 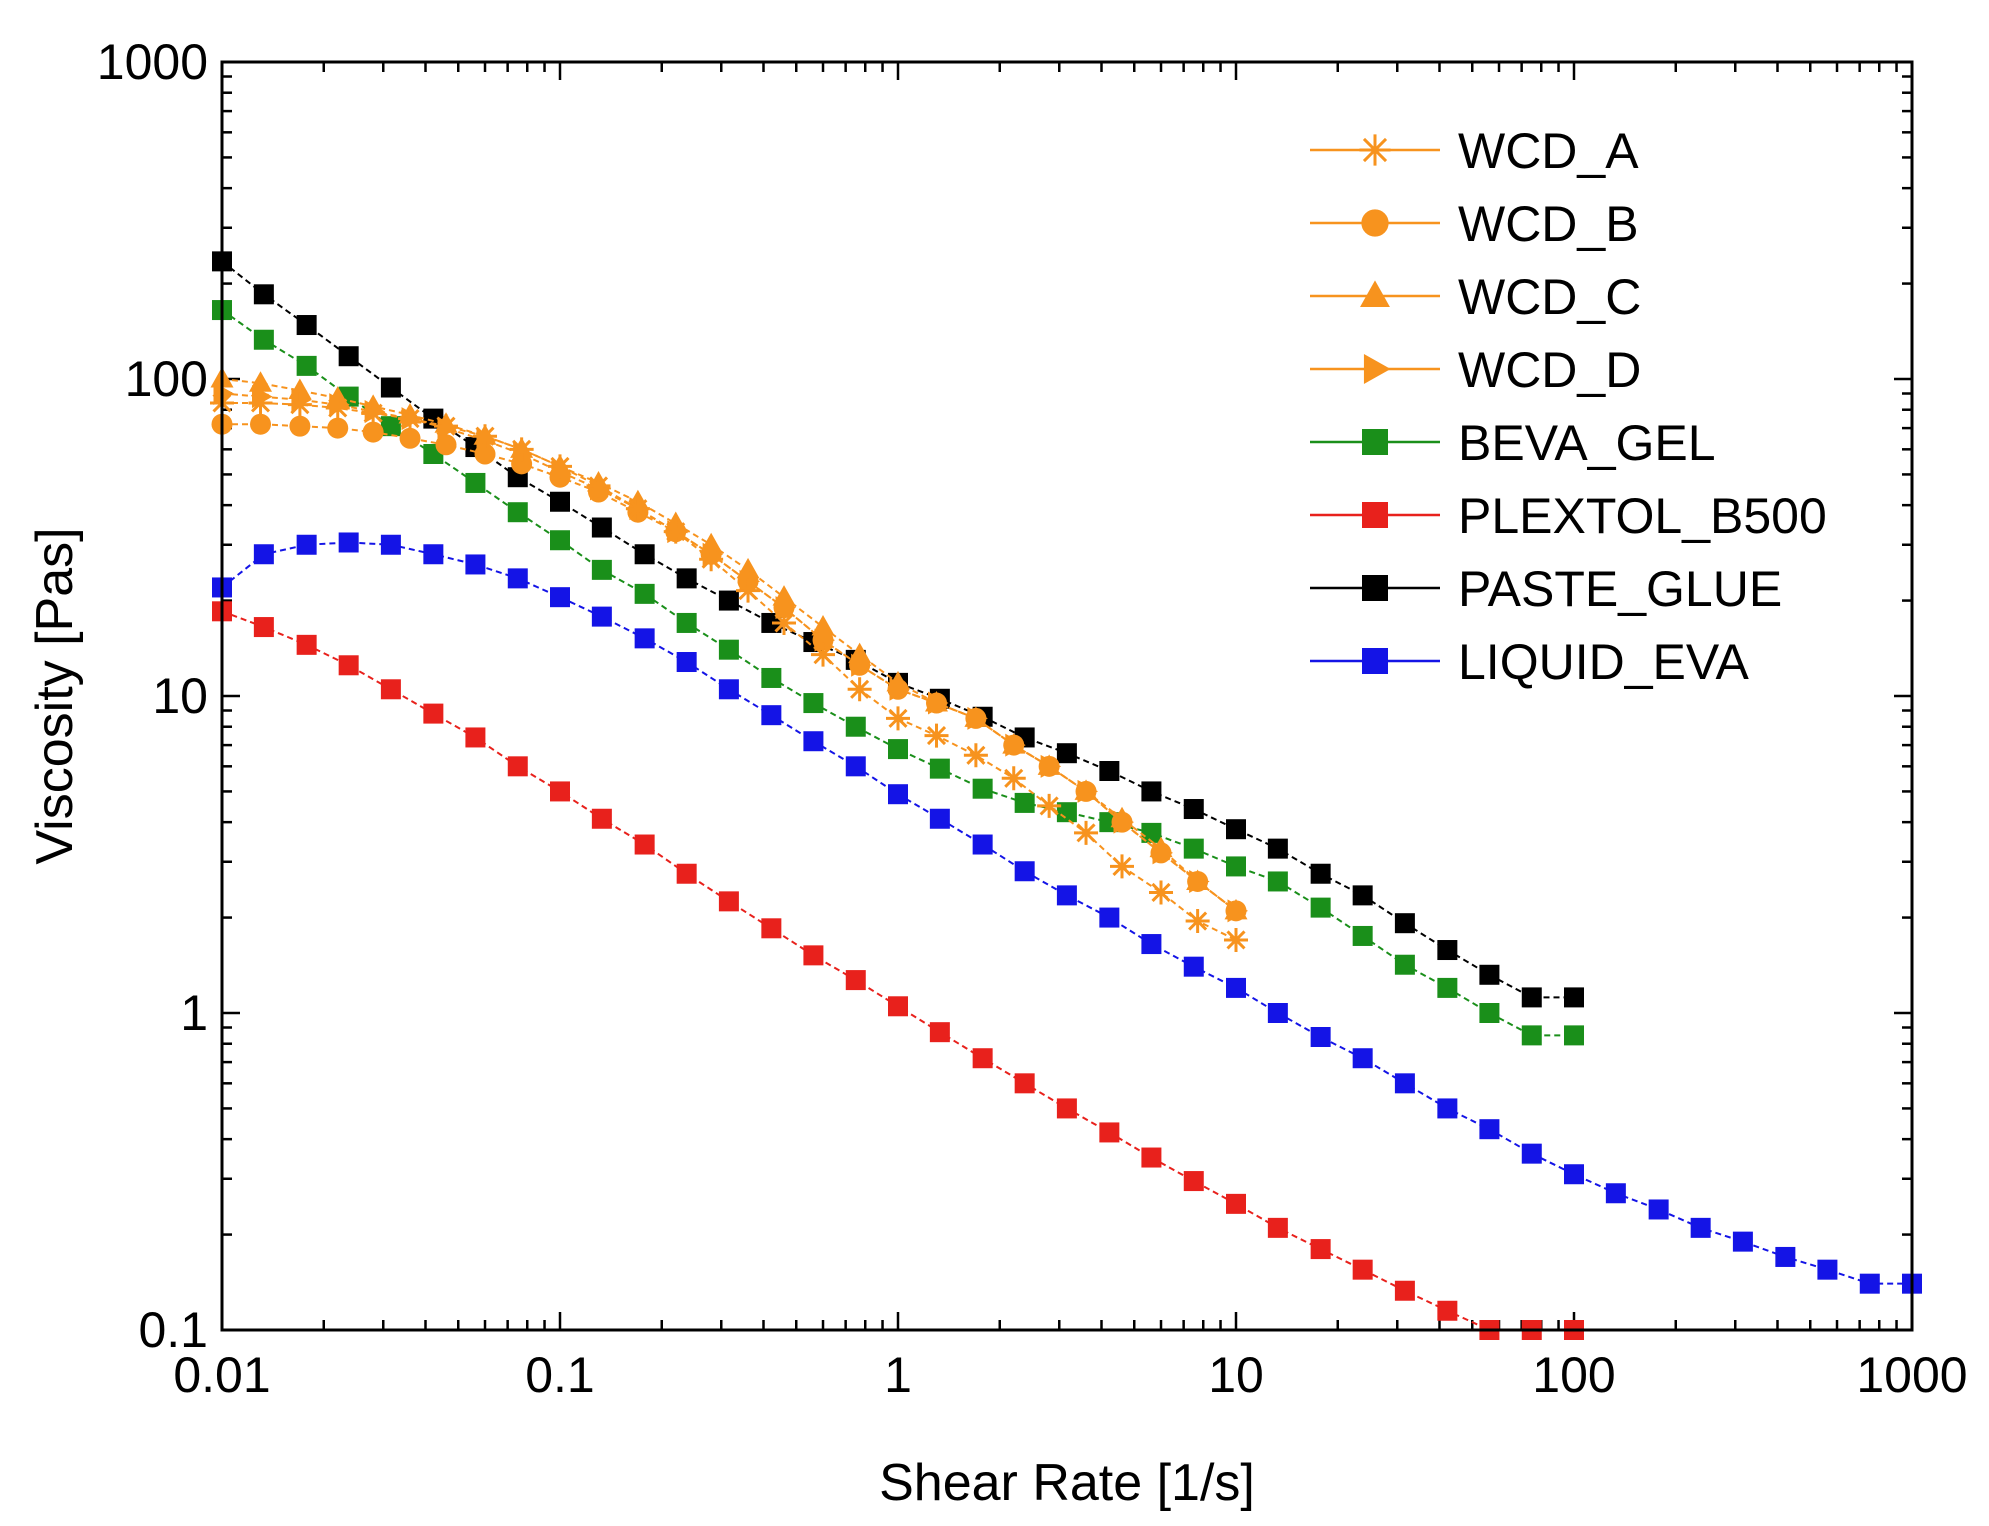 I want to click on legend-label: WCD_C, so click(x=1549, y=297).